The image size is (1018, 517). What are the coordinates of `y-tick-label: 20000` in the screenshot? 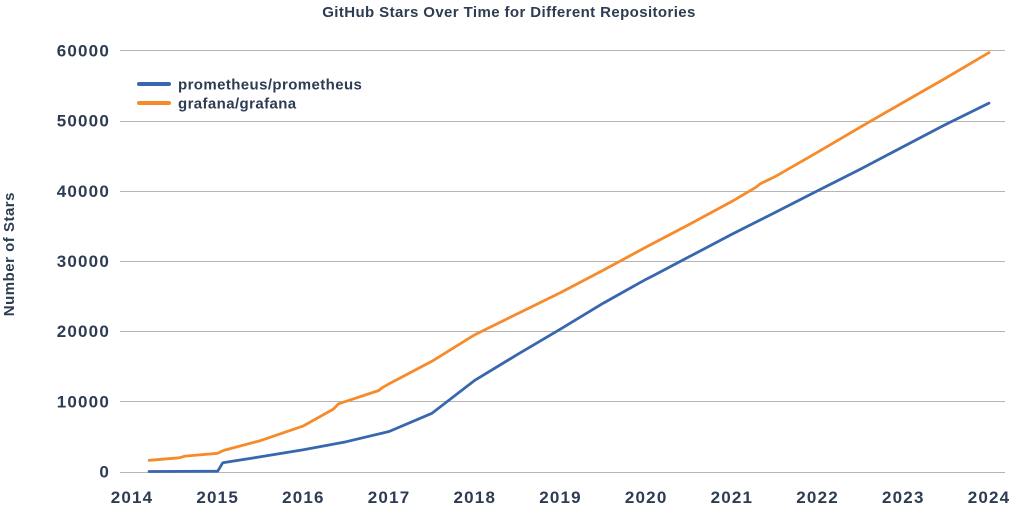 It's located at (83, 331).